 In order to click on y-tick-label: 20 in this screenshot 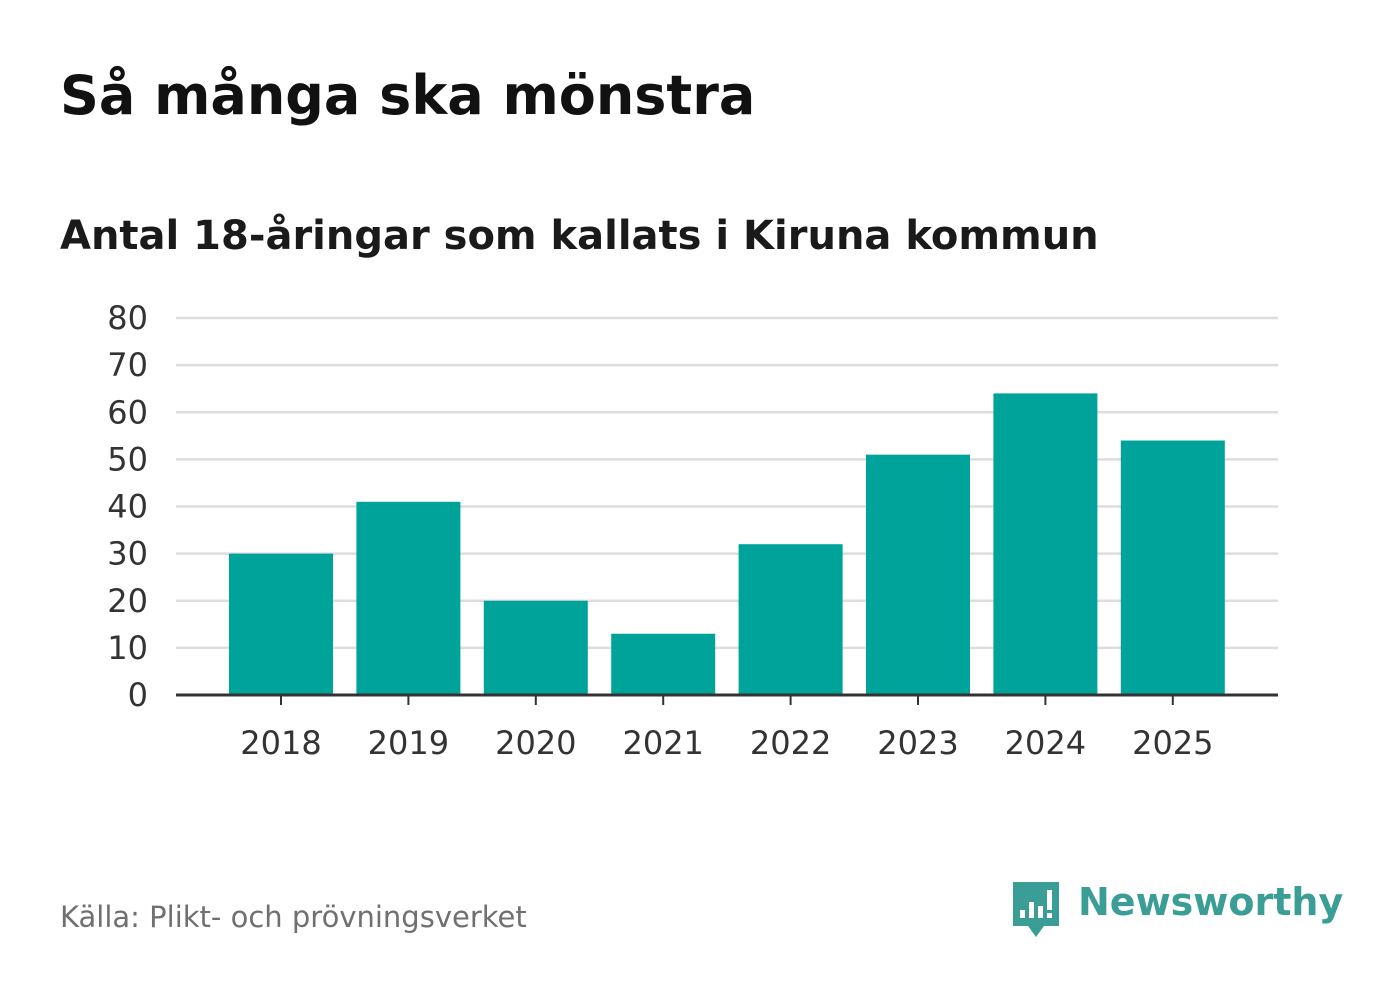, I will do `click(127, 601)`.